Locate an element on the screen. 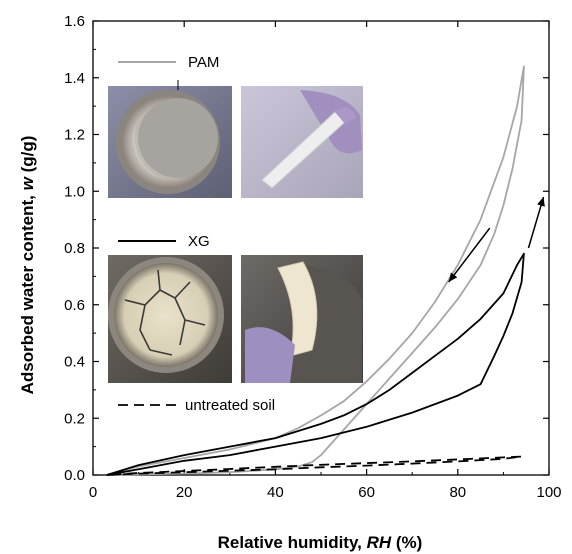 Image resolution: width=572 pixels, height=554 pixels. x-tick-label: 0 is located at coordinates (93, 492).